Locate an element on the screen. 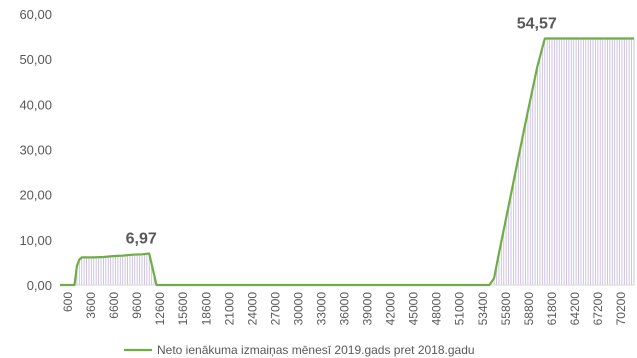  x-tick-label: 36000 is located at coordinates (345, 309).